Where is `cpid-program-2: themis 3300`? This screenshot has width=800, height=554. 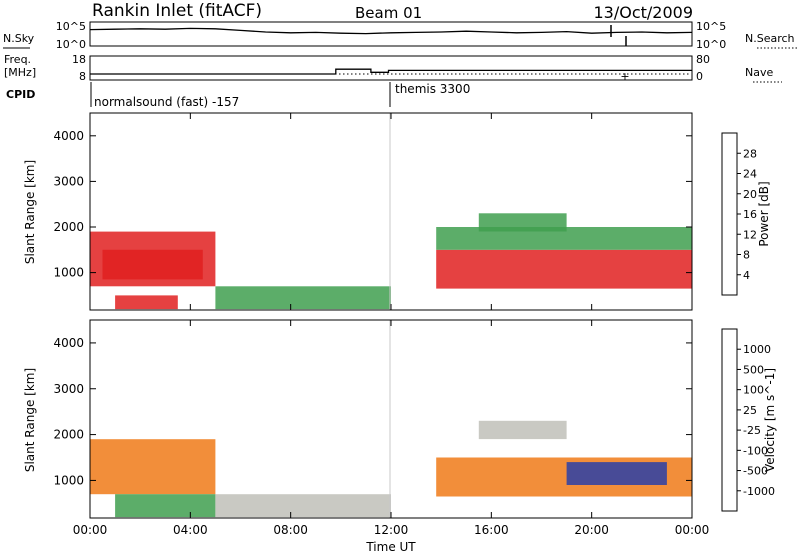 cpid-program-2: themis 3300 is located at coordinates (432, 89).